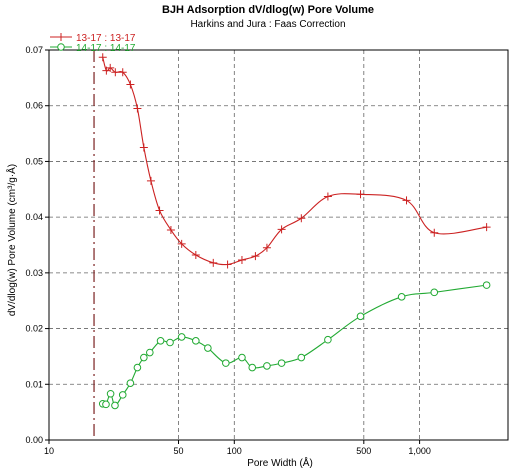 This screenshot has width=527, height=470. What do you see at coordinates (179, 451) in the screenshot?
I see `x-tick-label: 50` at bounding box center [179, 451].